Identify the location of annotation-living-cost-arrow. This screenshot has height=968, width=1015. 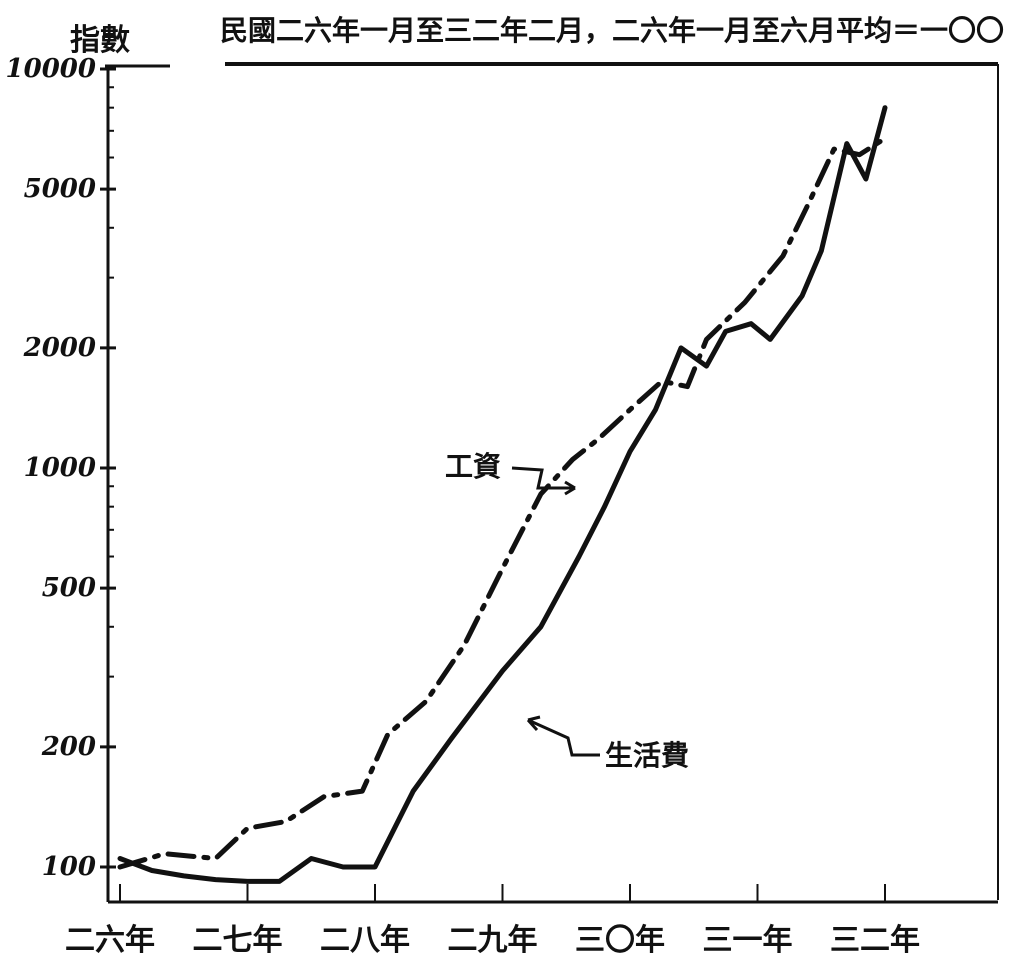
(563, 736).